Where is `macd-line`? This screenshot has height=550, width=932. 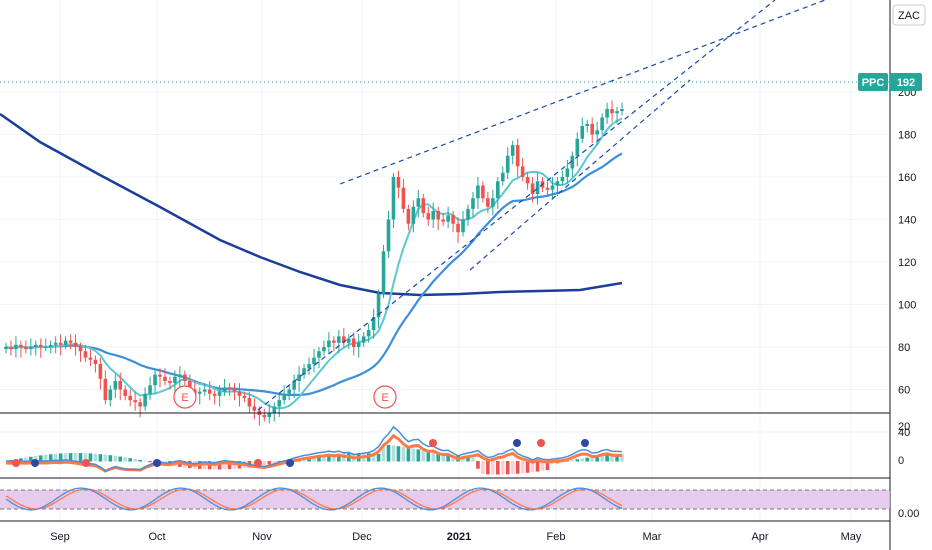
macd-line is located at coordinates (314, 448).